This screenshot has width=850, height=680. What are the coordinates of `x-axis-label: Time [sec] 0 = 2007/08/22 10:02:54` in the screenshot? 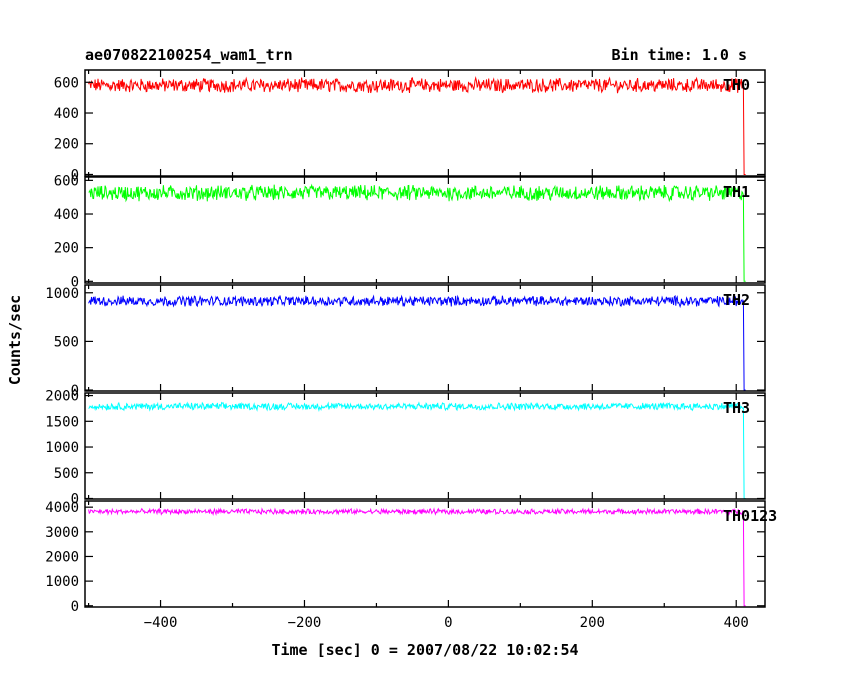 It's located at (424, 650).